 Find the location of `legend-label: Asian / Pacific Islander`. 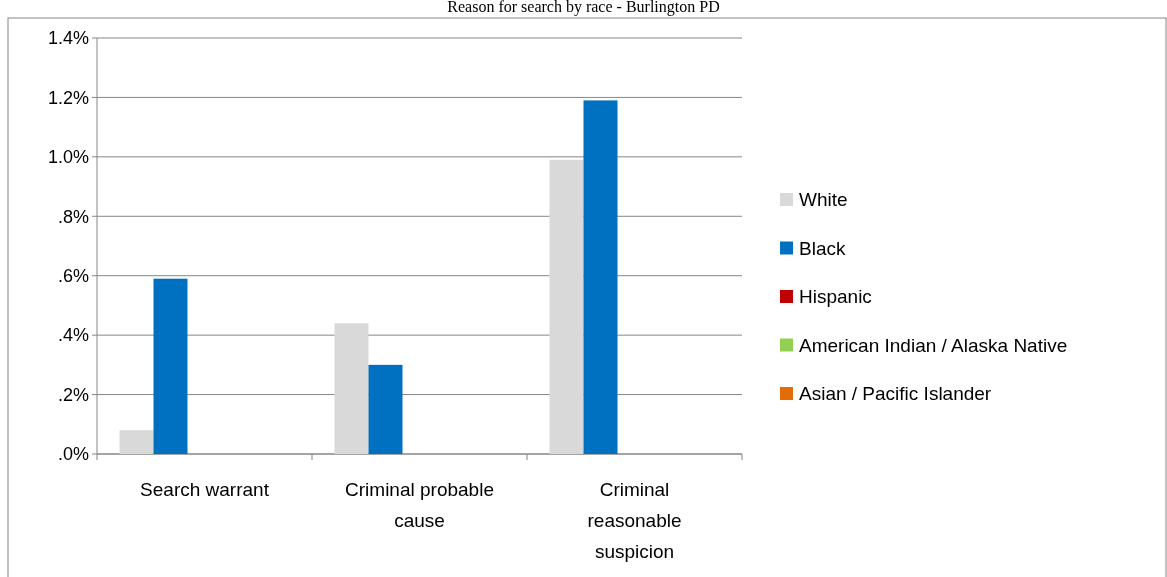

legend-label: Asian / Pacific Islander is located at coordinates (895, 394).